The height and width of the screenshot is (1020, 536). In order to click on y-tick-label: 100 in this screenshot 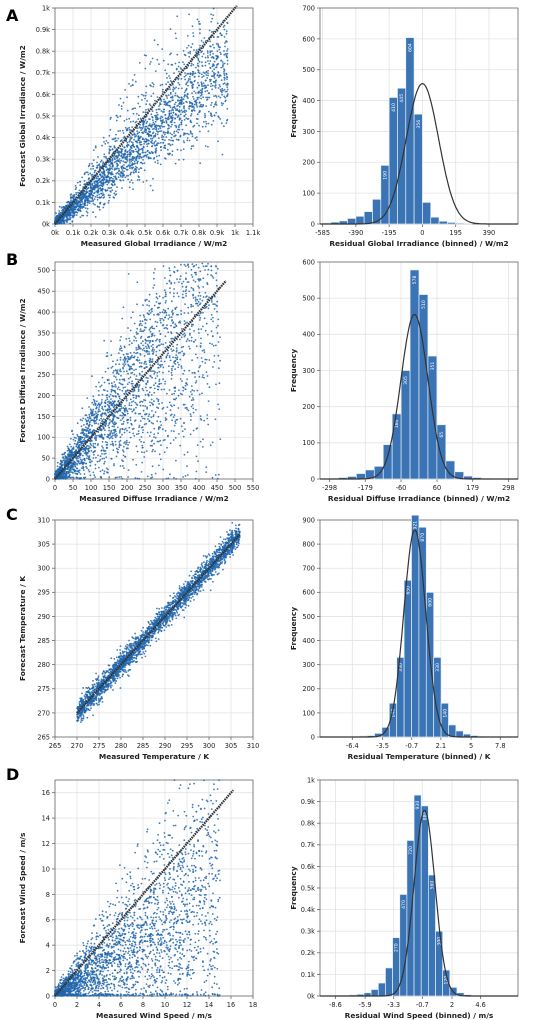, I will do `click(43, 438)`.